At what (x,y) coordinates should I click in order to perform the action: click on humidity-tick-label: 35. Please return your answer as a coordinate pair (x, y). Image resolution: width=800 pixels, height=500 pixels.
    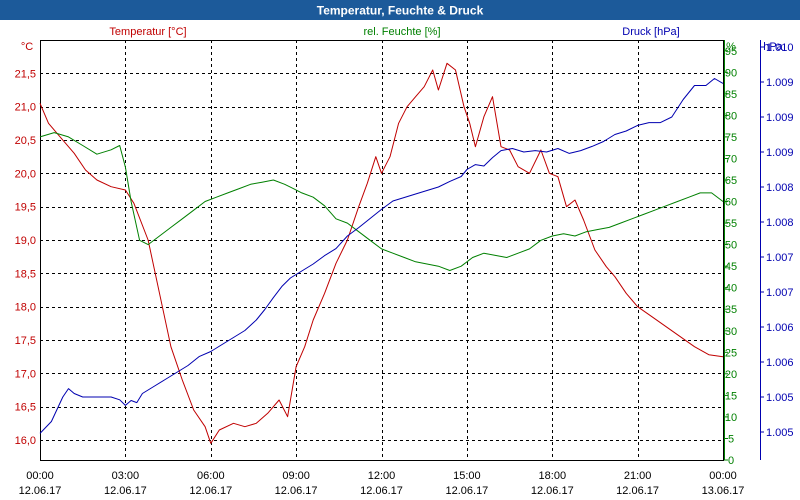
    Looking at the image, I should click on (731, 310).